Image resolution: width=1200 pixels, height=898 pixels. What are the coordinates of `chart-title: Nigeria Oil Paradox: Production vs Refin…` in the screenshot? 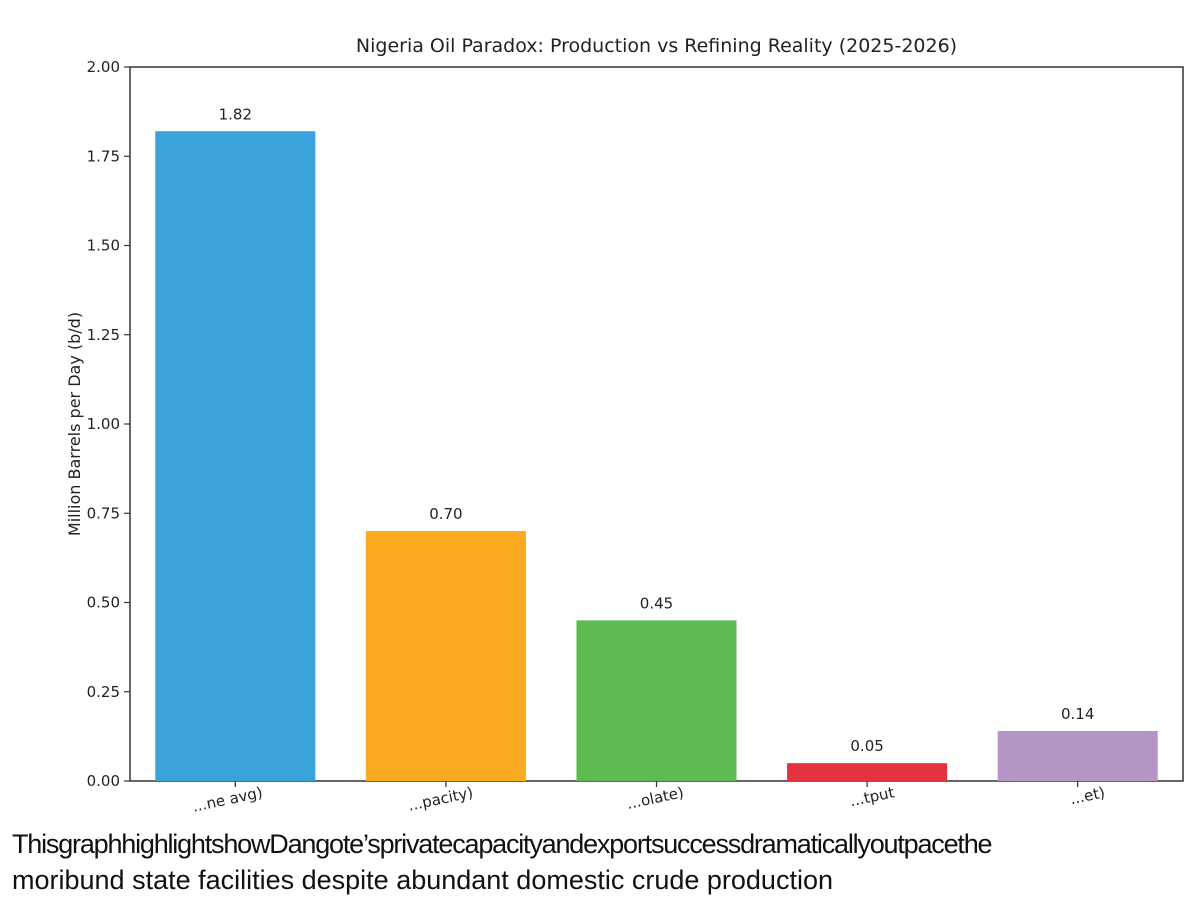 It's located at (656, 46).